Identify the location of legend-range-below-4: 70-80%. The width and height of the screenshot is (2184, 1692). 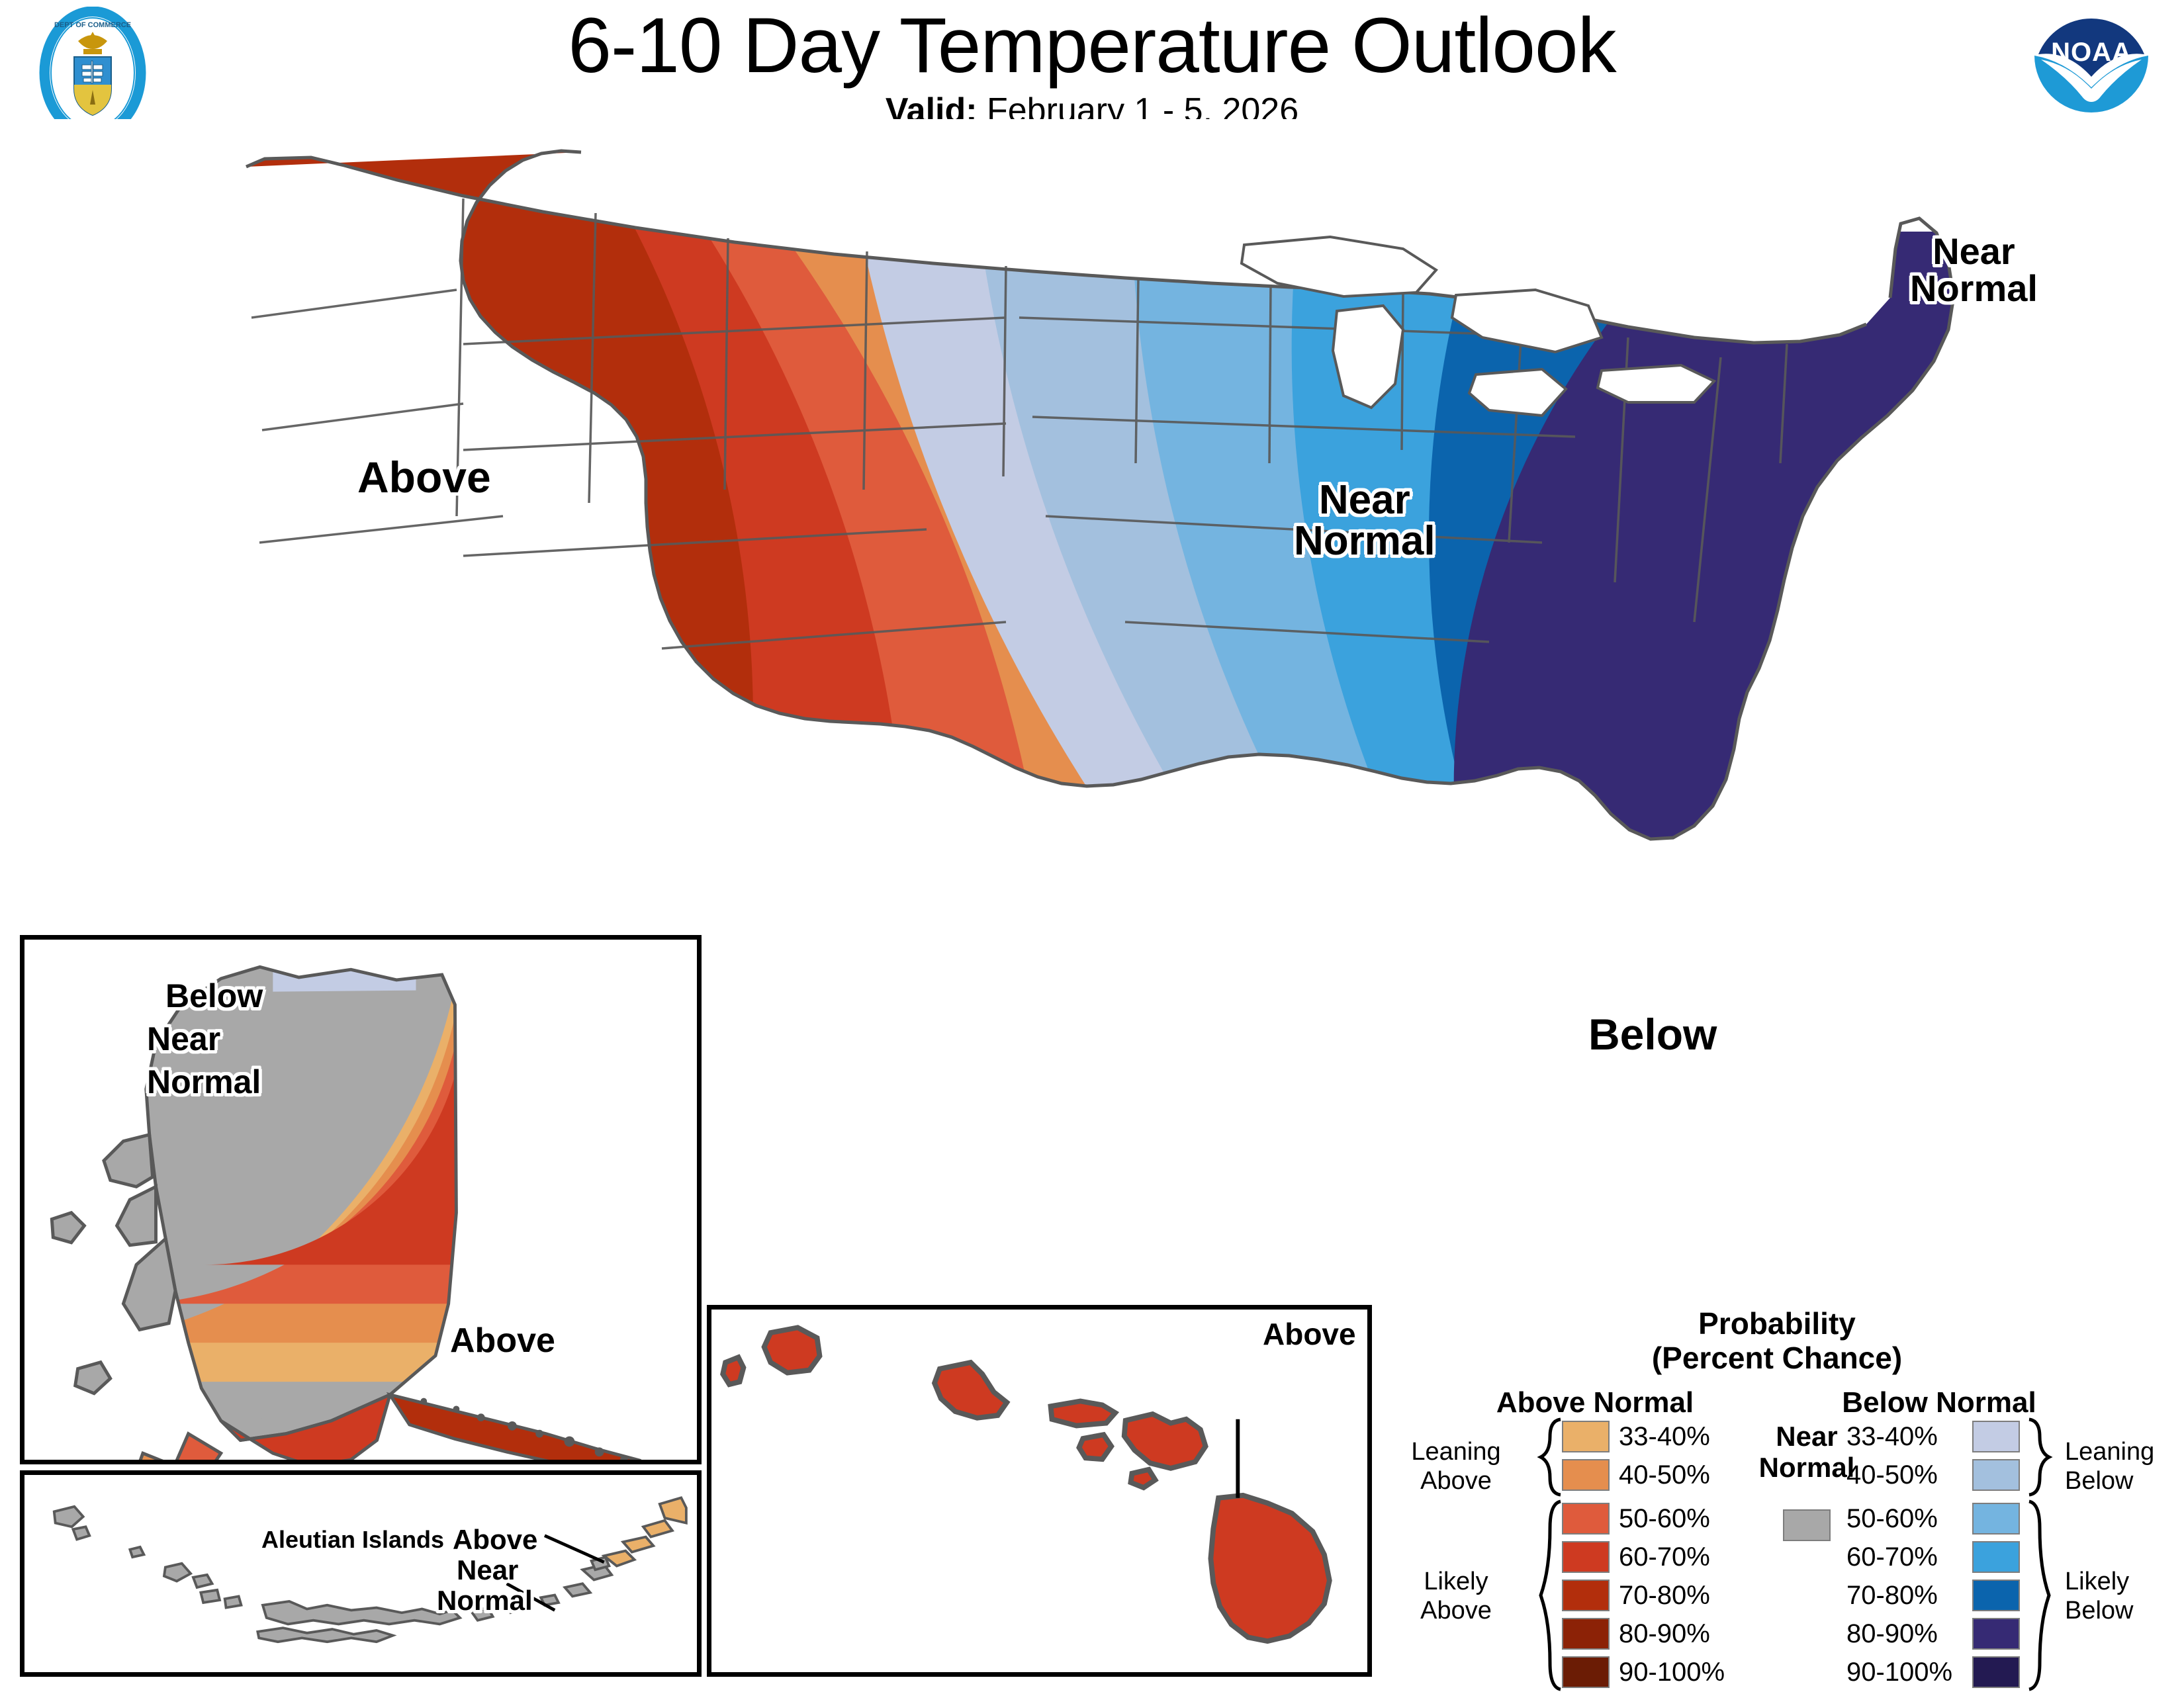
(1892, 1595).